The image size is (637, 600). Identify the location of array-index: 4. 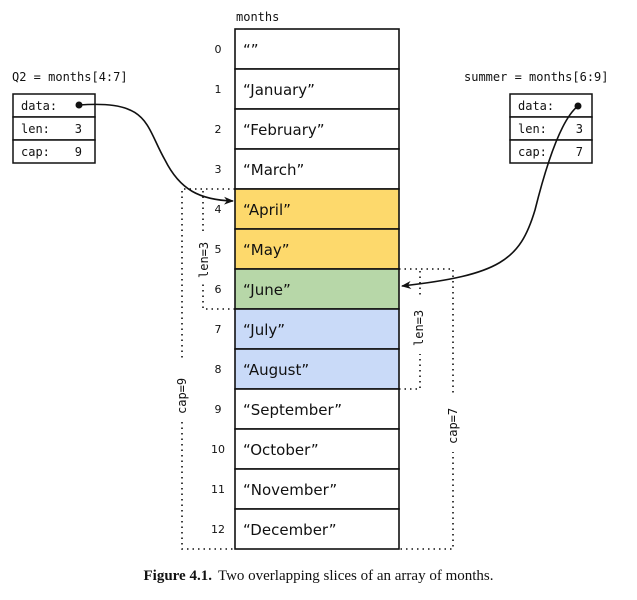
(218, 209).